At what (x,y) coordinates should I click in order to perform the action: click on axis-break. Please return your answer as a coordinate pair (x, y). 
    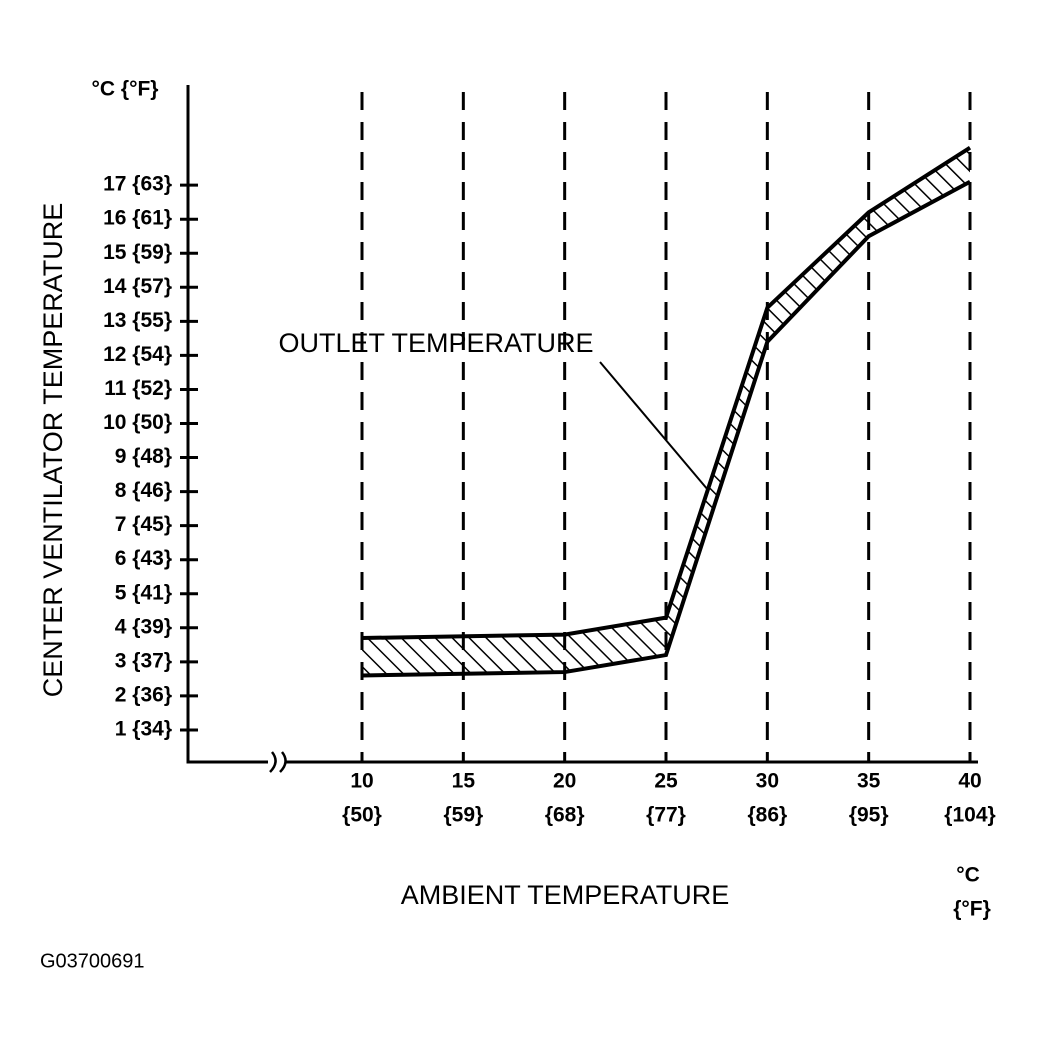
    Looking at the image, I should click on (278, 762).